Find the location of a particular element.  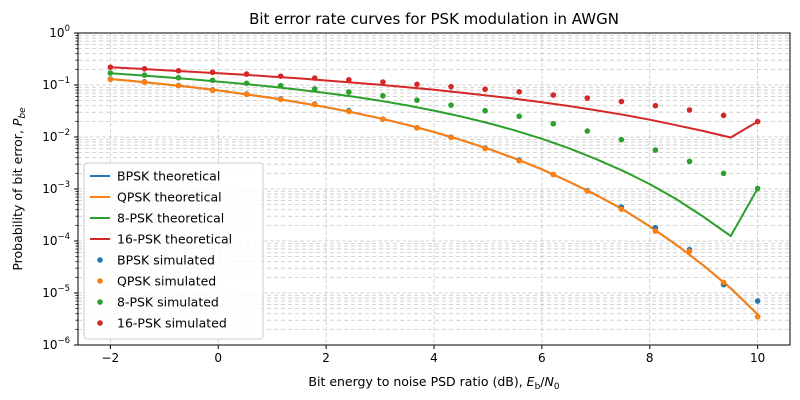

x-tick-label: 0 is located at coordinates (218, 358).